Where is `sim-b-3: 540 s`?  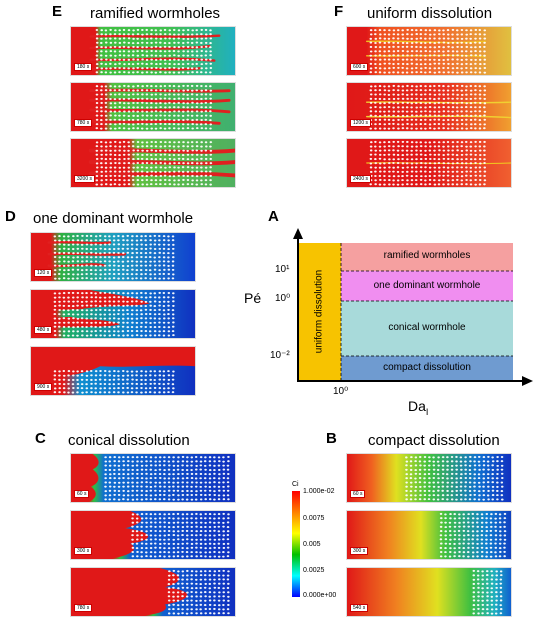 sim-b-3: 540 s is located at coordinates (429, 592).